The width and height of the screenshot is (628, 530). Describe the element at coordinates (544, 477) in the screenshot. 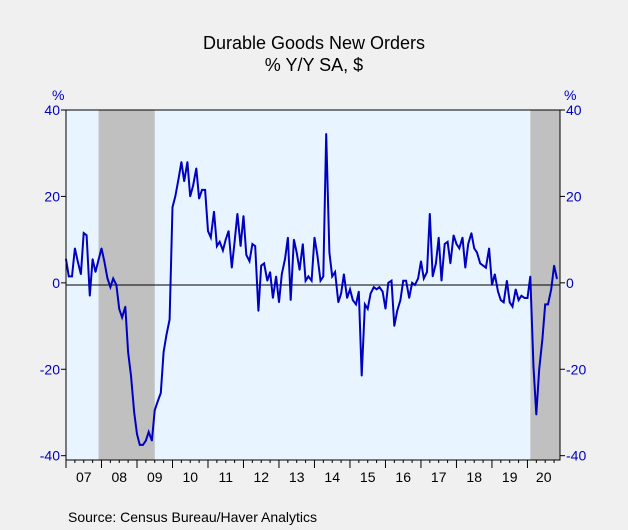

I see `x-tick-label: 20` at that location.